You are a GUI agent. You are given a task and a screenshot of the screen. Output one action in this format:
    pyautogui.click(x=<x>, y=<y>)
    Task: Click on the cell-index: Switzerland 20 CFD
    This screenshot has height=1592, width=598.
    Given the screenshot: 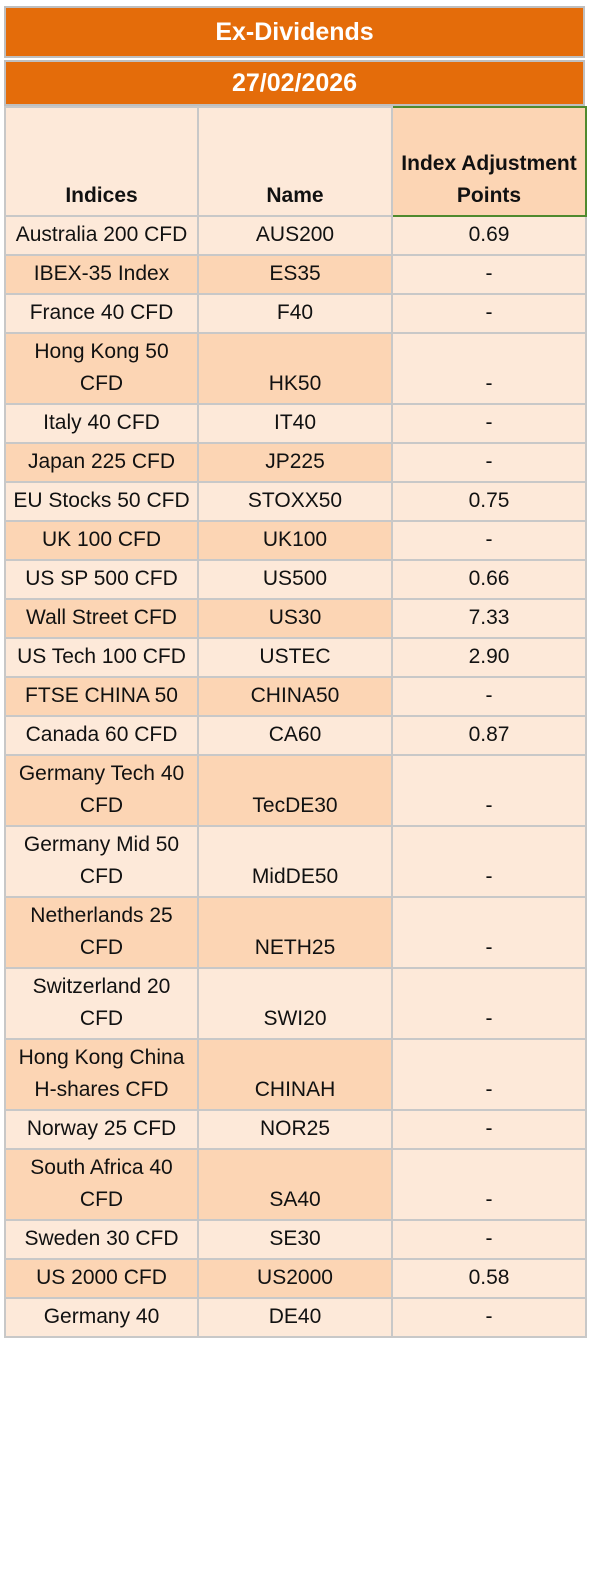 What is the action you would take?
    pyautogui.click(x=101, y=1003)
    